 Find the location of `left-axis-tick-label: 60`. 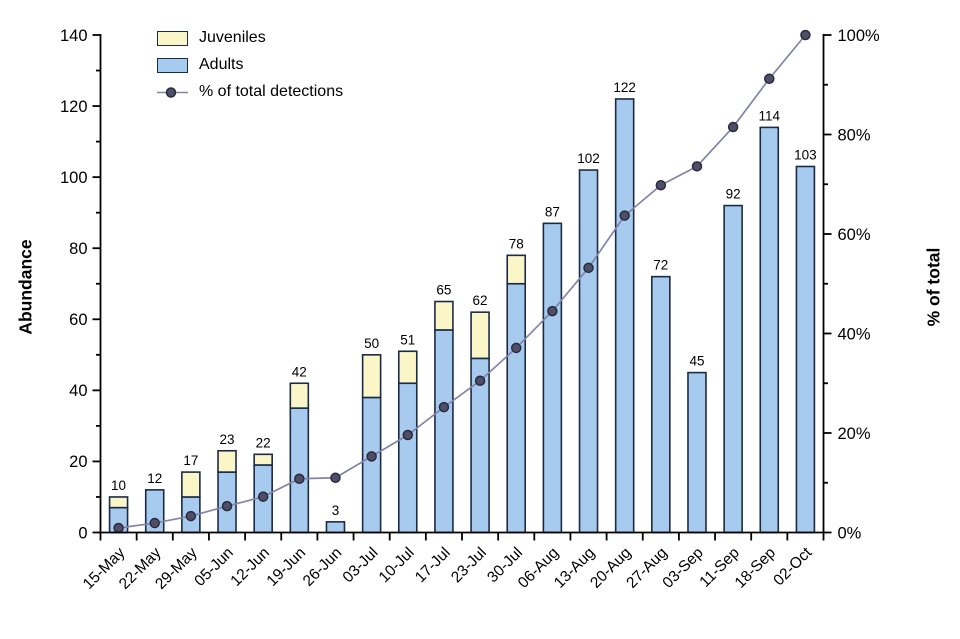

left-axis-tick-label: 60 is located at coordinates (78, 320).